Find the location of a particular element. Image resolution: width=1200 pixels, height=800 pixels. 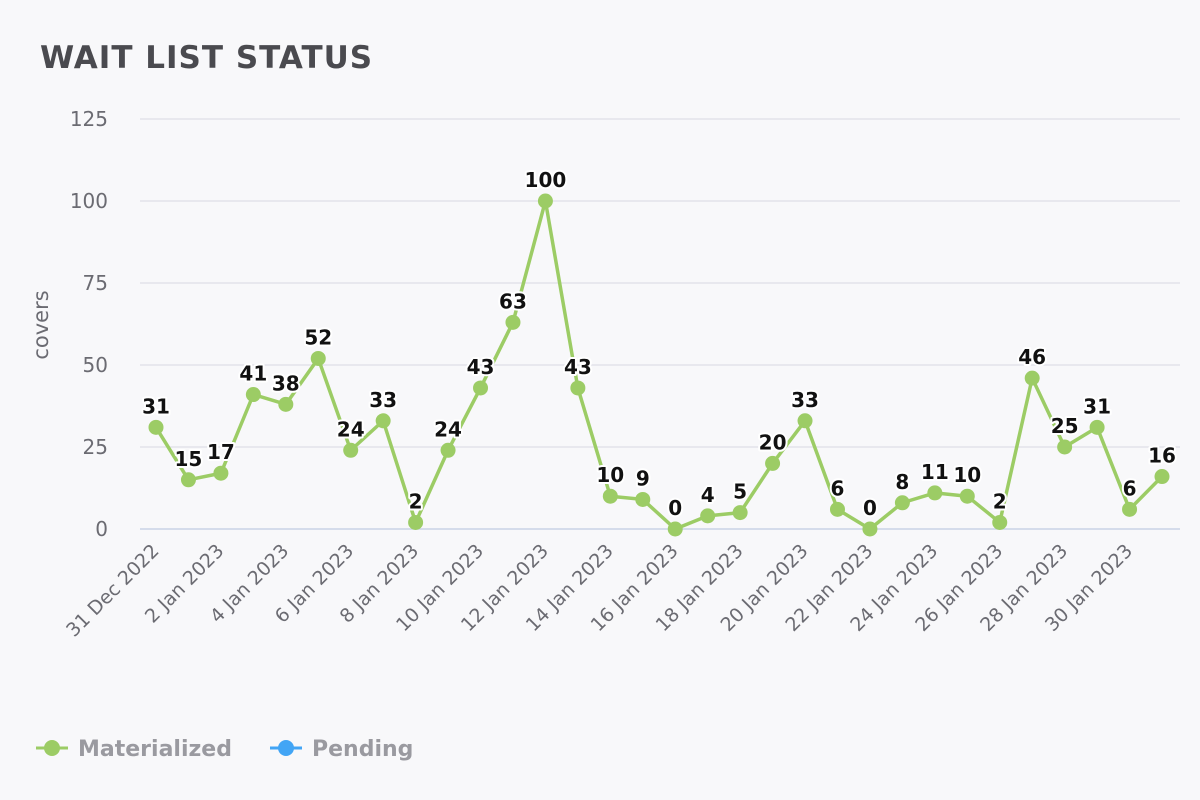

y-axis-title: covers is located at coordinates (41, 324).